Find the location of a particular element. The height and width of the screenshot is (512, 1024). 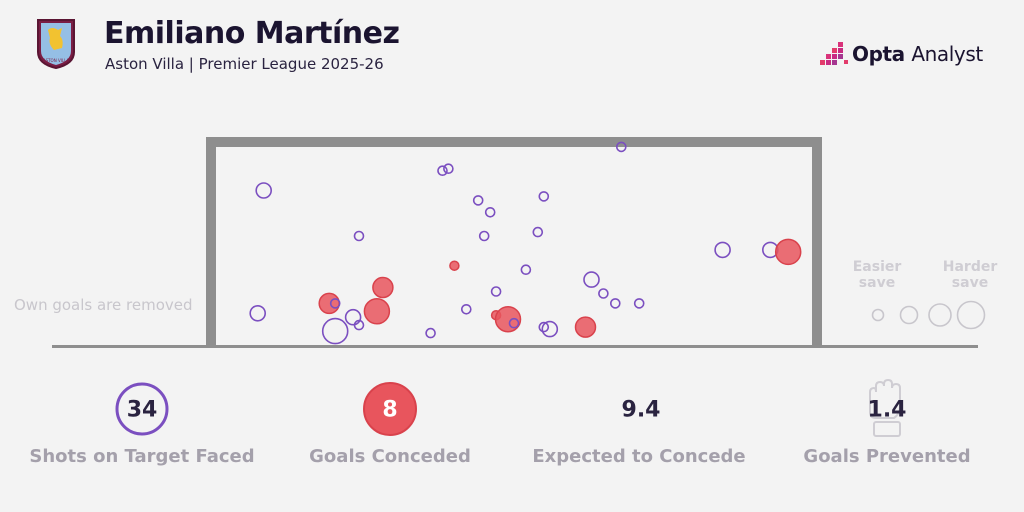

page-title: Emiliano Martínez is located at coordinates (252, 33).